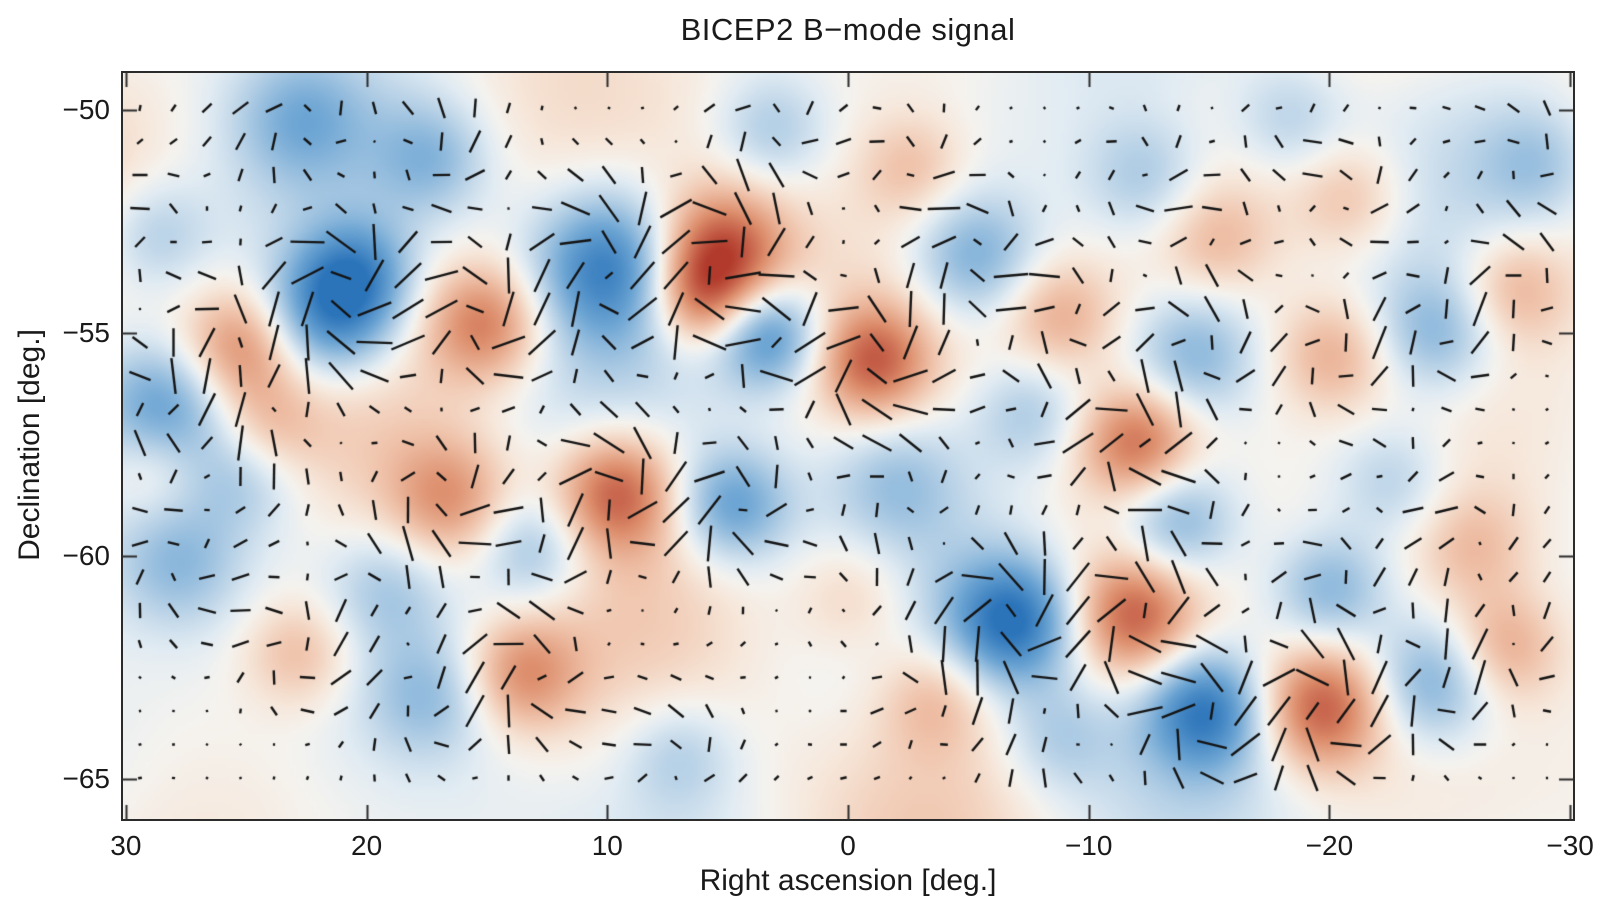 This screenshot has width=1600, height=913. What do you see at coordinates (1329, 845) in the screenshot?
I see `x-tick-label: −20` at bounding box center [1329, 845].